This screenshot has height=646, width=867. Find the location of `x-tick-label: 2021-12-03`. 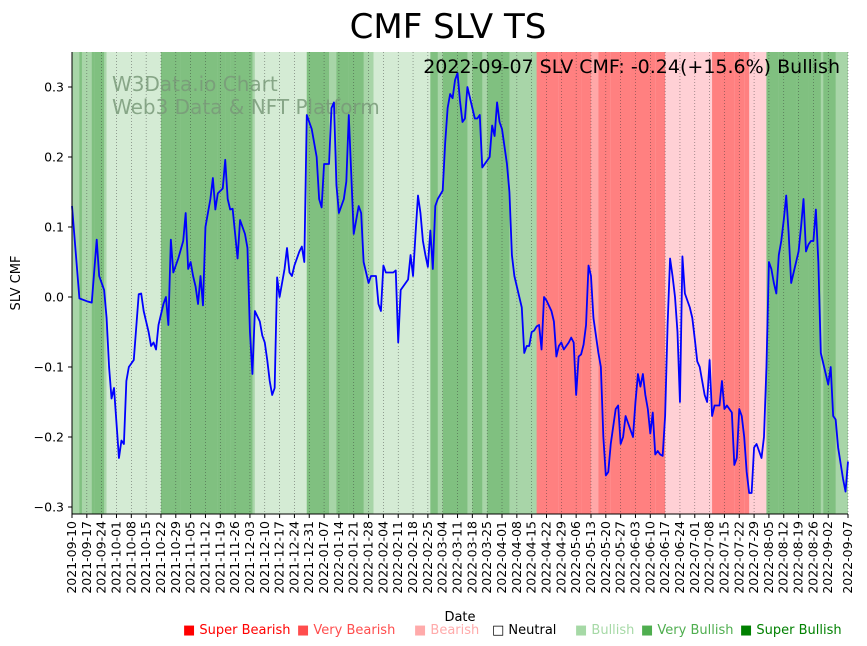

x-tick-label: 2021-12-03 is located at coordinates (249, 557).